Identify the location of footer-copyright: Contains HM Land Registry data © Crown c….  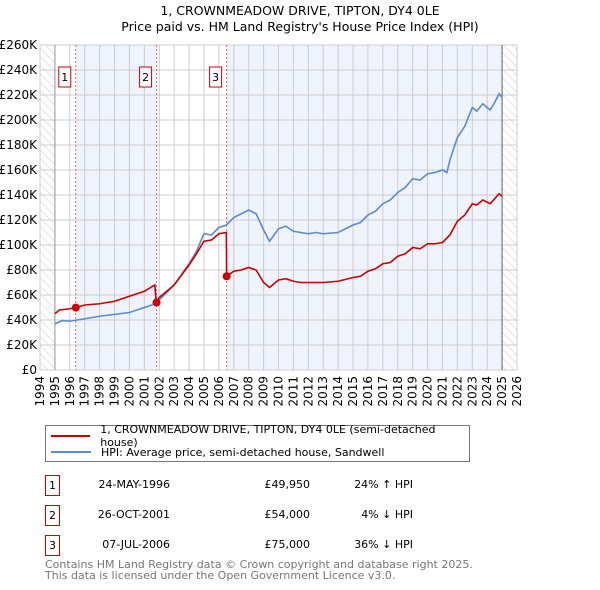
(259, 564).